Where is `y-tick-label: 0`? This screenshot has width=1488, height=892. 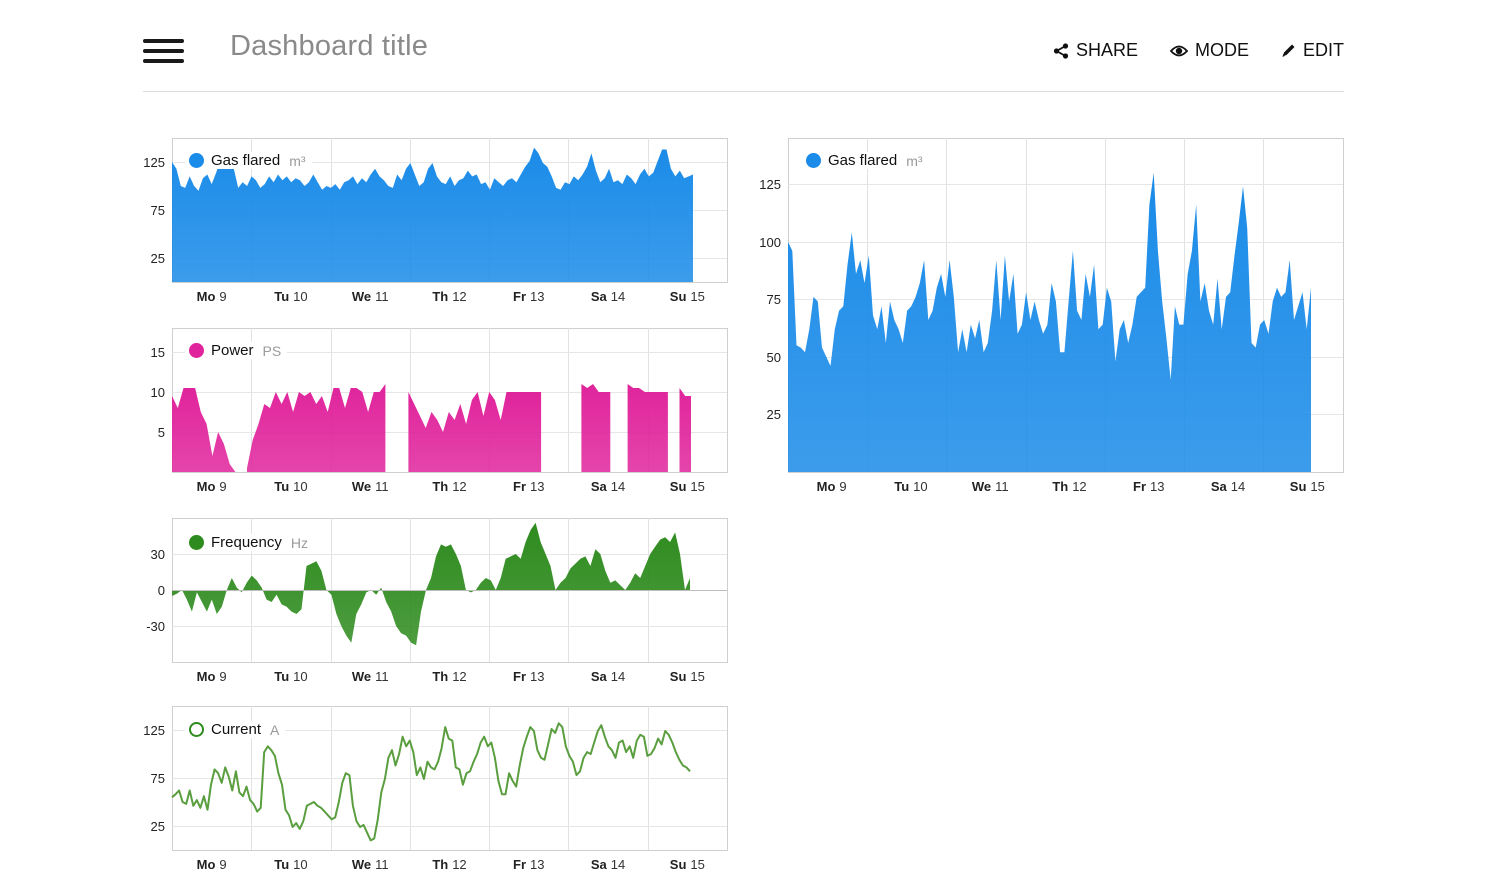 y-tick-label: 0 is located at coordinates (161, 590).